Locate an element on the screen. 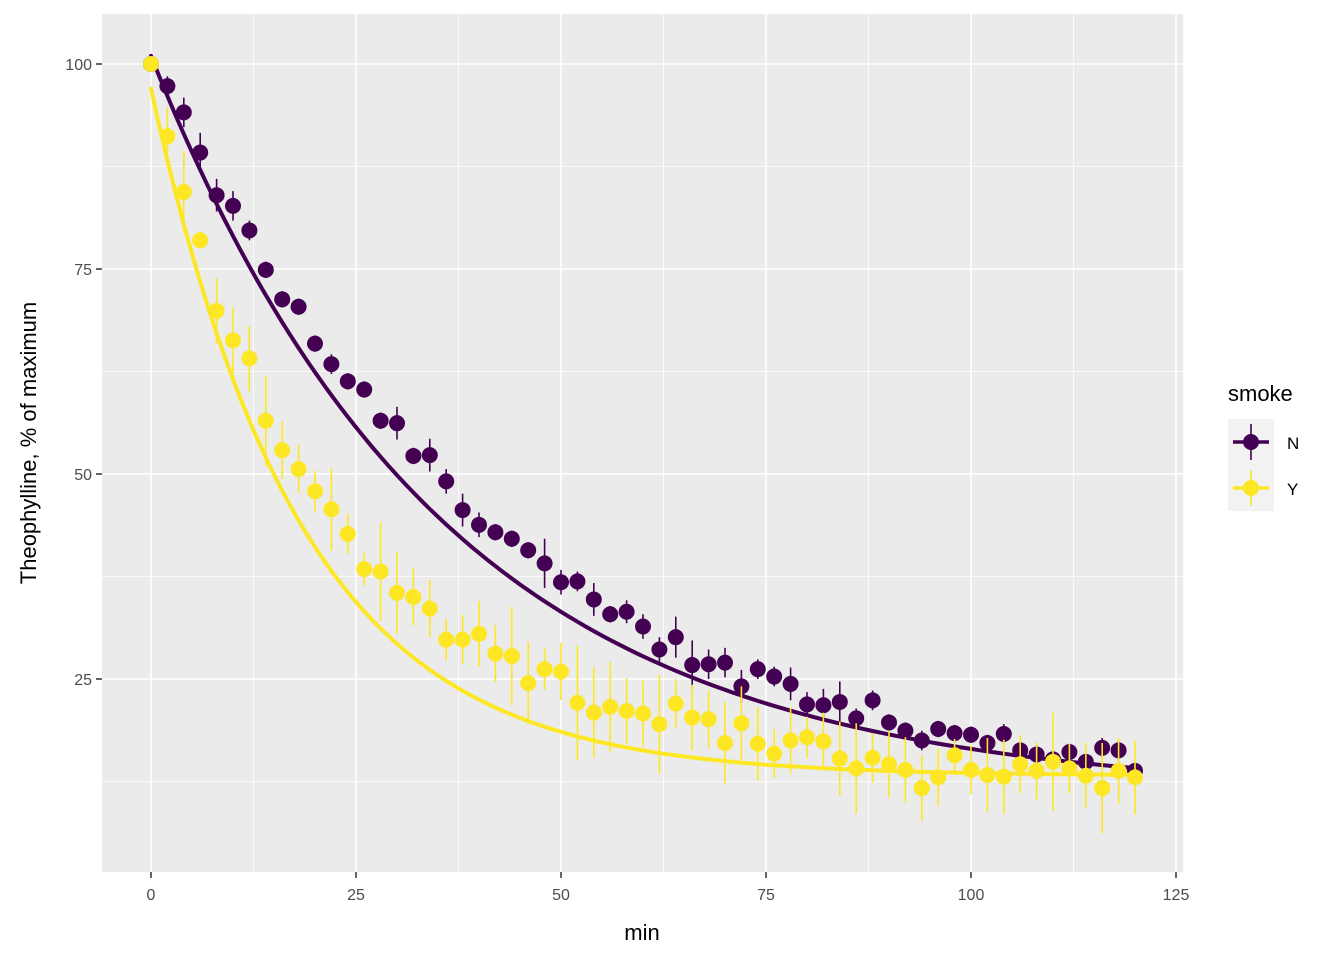 The width and height of the screenshot is (1344, 960). legend-label-n: N is located at coordinates (1293, 443).